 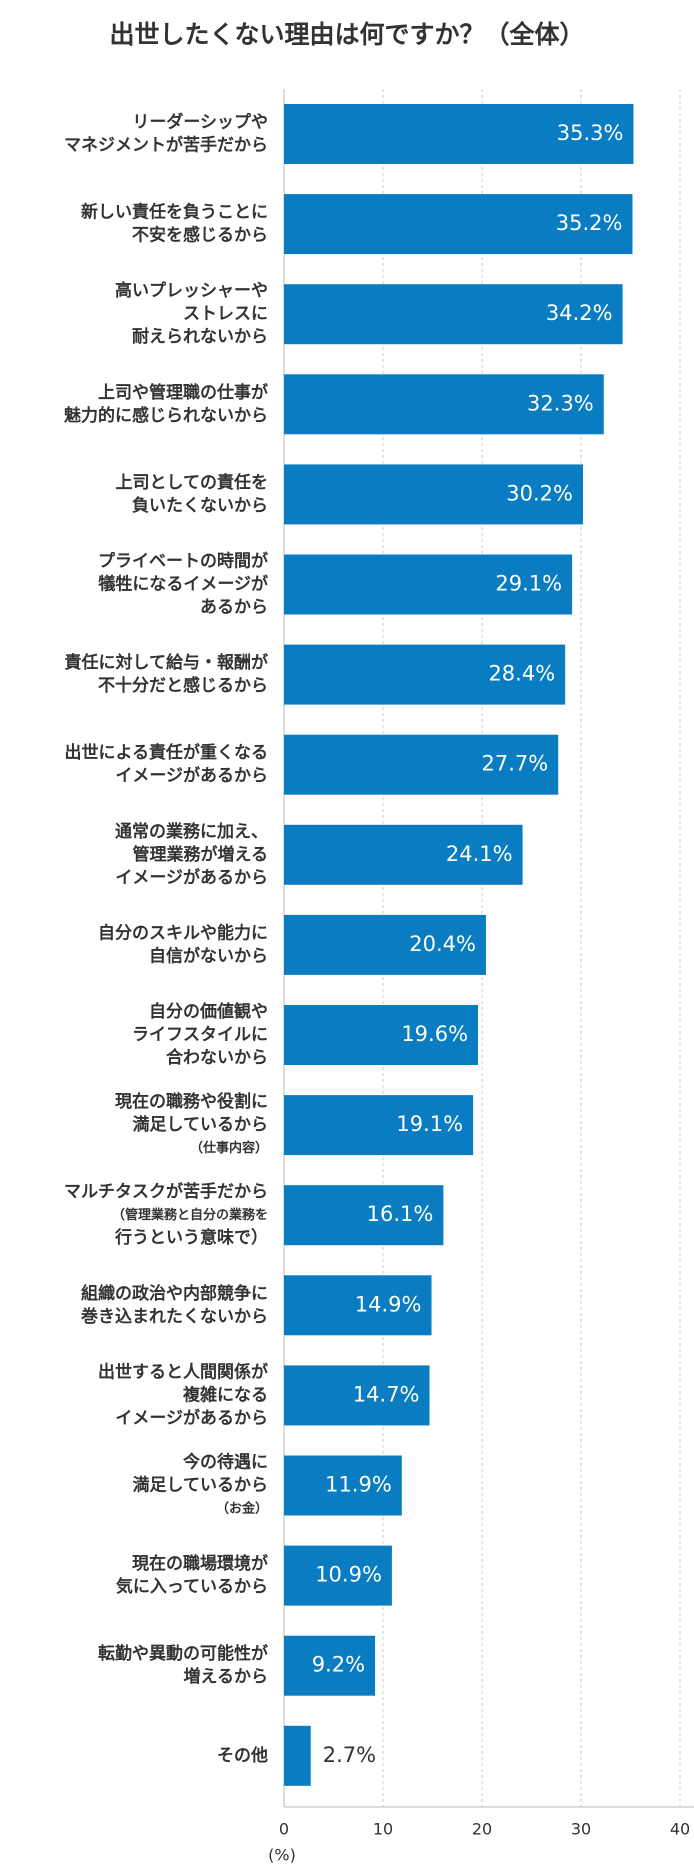 I want to click on value-label: 2.7%, so click(x=349, y=1755).